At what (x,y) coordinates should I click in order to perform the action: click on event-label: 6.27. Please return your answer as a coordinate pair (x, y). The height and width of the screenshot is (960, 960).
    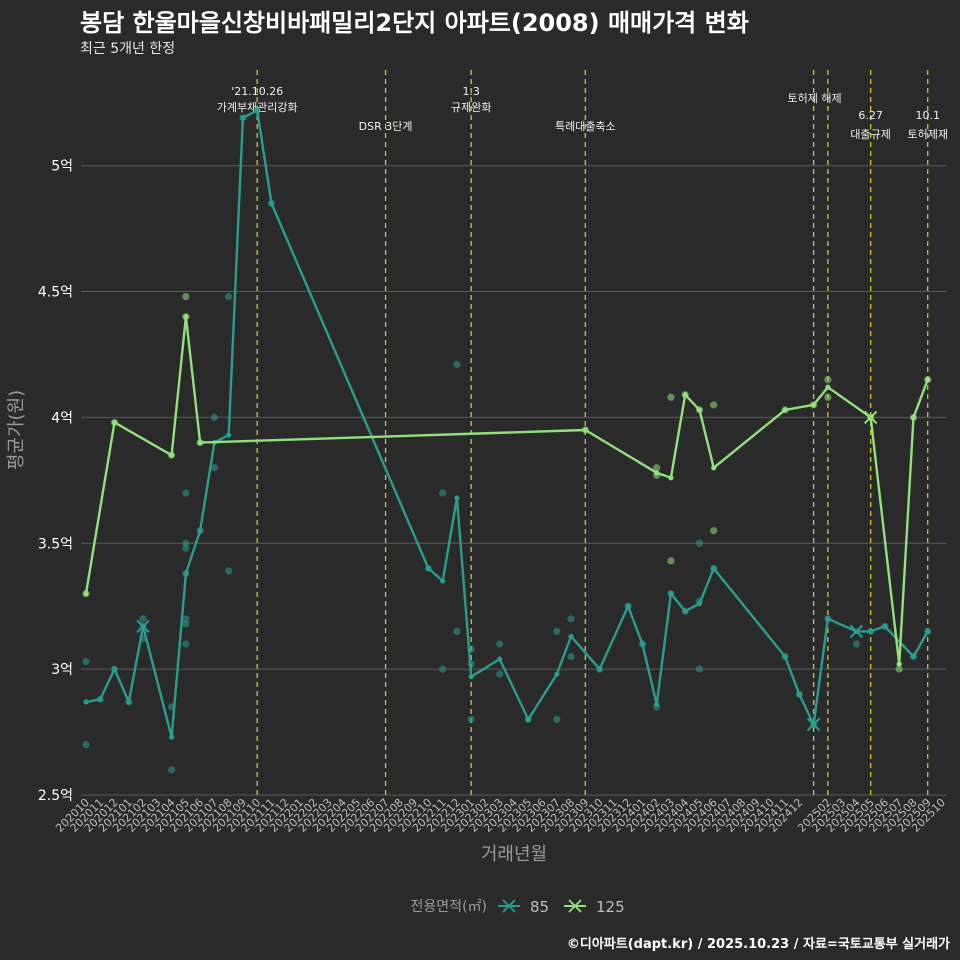
    Looking at the image, I should click on (870, 115).